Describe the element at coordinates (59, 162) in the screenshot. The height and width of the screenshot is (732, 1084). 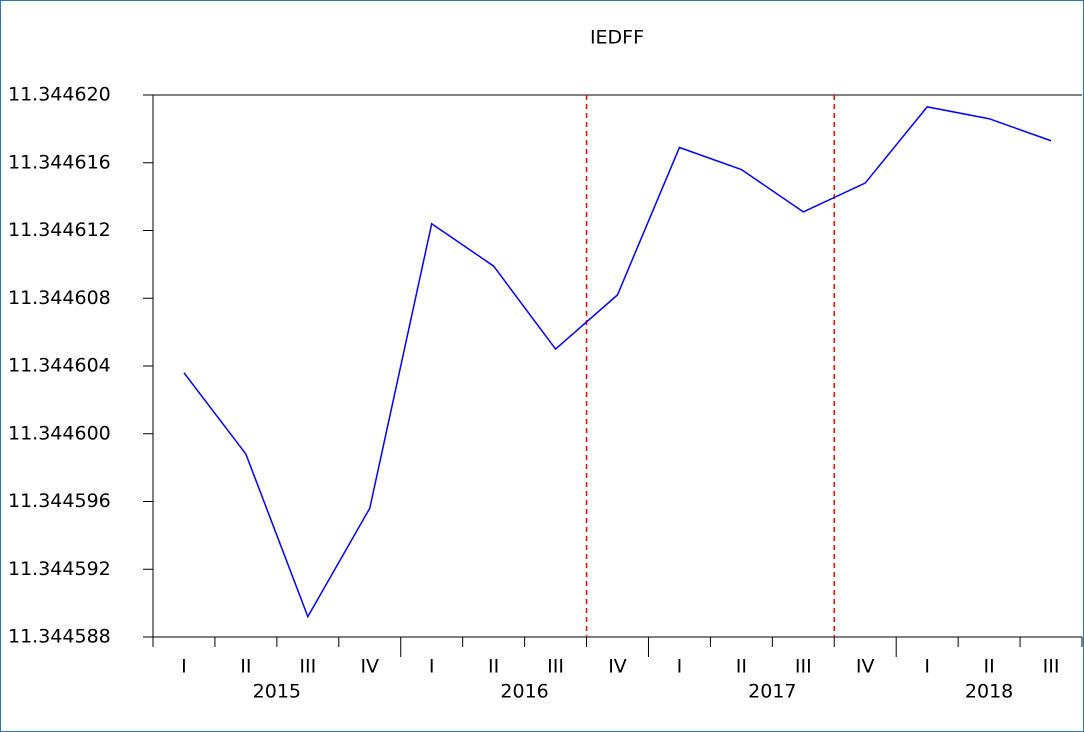
I see `y-tick-label: 11.344616` at that location.